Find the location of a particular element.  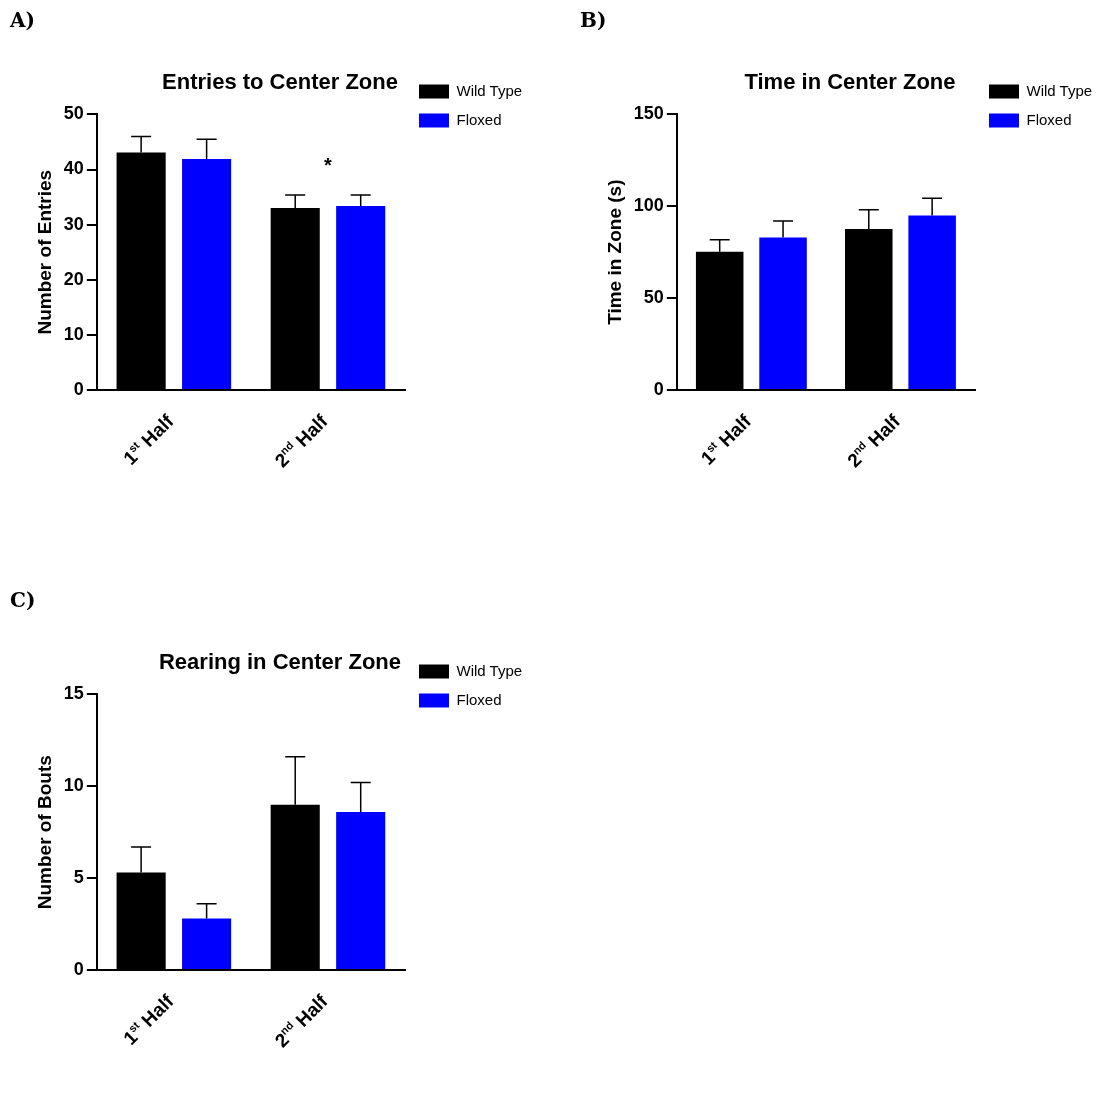

text: B) is located at coordinates (593, 20).